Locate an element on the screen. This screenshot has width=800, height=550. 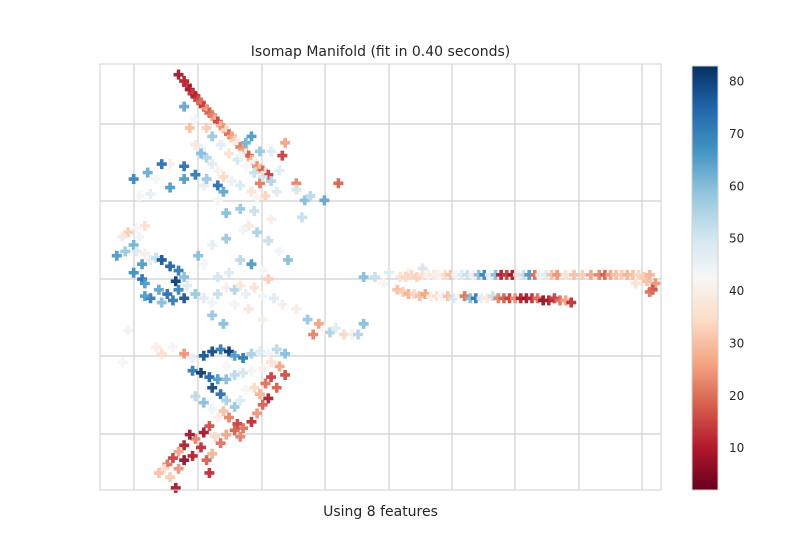
x-axis-label: Using 8 features is located at coordinates (380, 512).